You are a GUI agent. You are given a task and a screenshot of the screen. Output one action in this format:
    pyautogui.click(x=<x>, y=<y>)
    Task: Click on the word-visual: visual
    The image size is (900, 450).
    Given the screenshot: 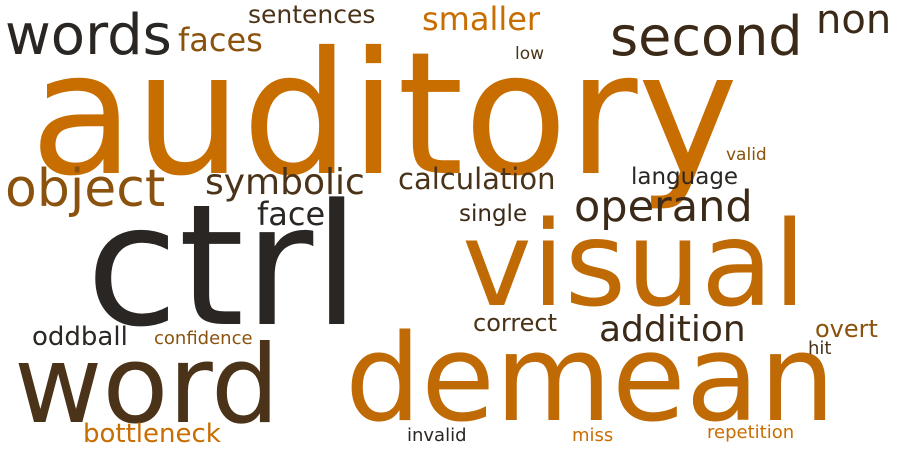 What is the action you would take?
    pyautogui.click(x=634, y=264)
    